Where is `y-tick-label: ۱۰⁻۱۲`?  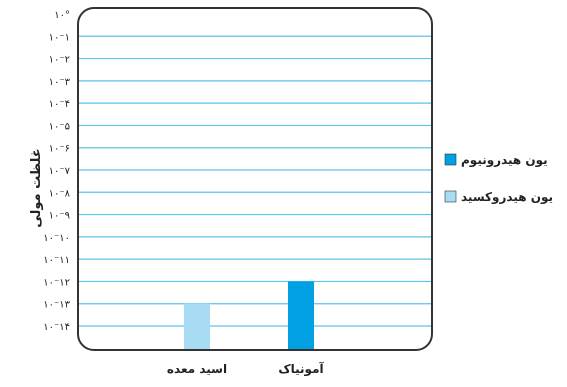
y-tick-label: ۱۰⁻۱۲ is located at coordinates (56, 282).